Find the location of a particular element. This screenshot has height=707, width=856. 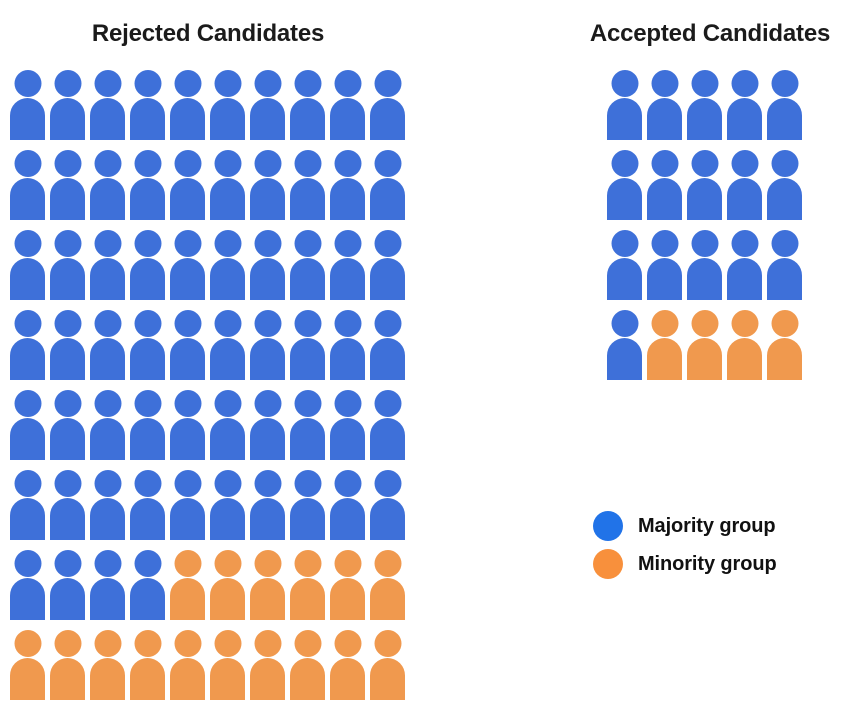

minority-group-label: Minority group is located at coordinates (707, 563).